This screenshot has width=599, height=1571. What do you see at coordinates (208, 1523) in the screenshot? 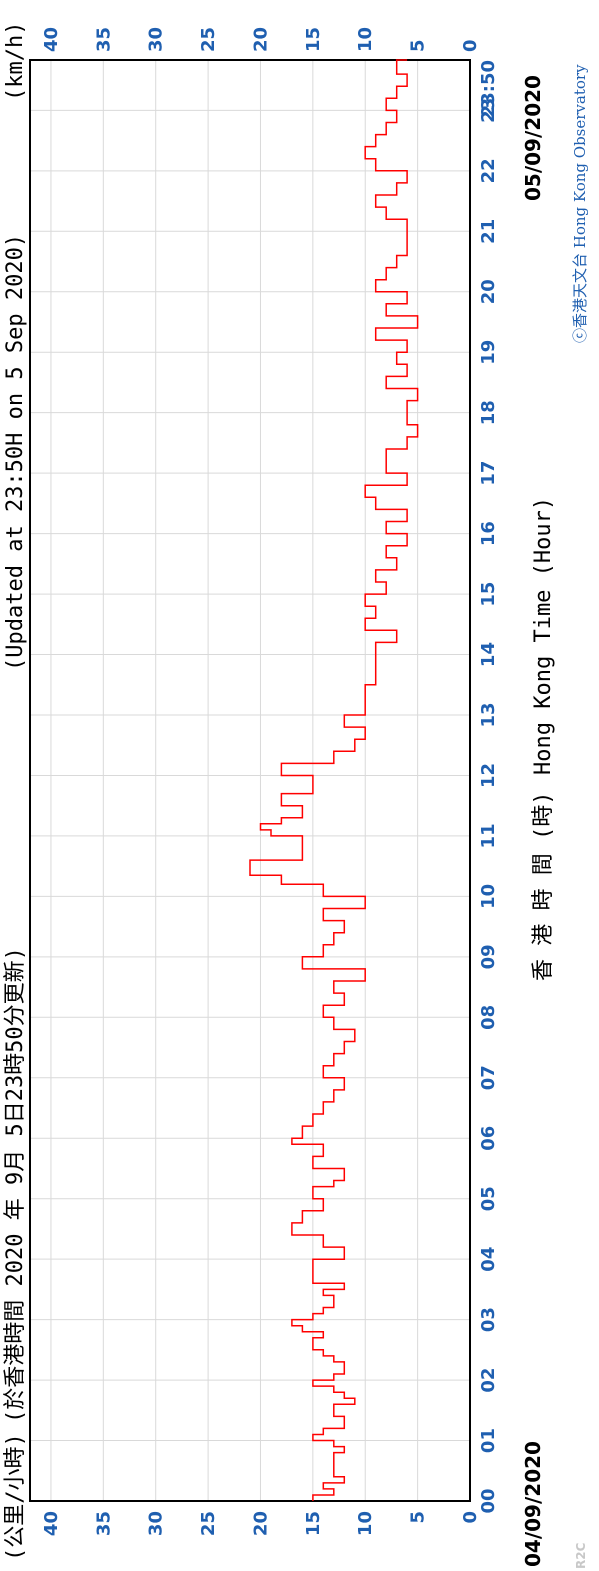
I see `y-tick-label: 25` at bounding box center [208, 1523].